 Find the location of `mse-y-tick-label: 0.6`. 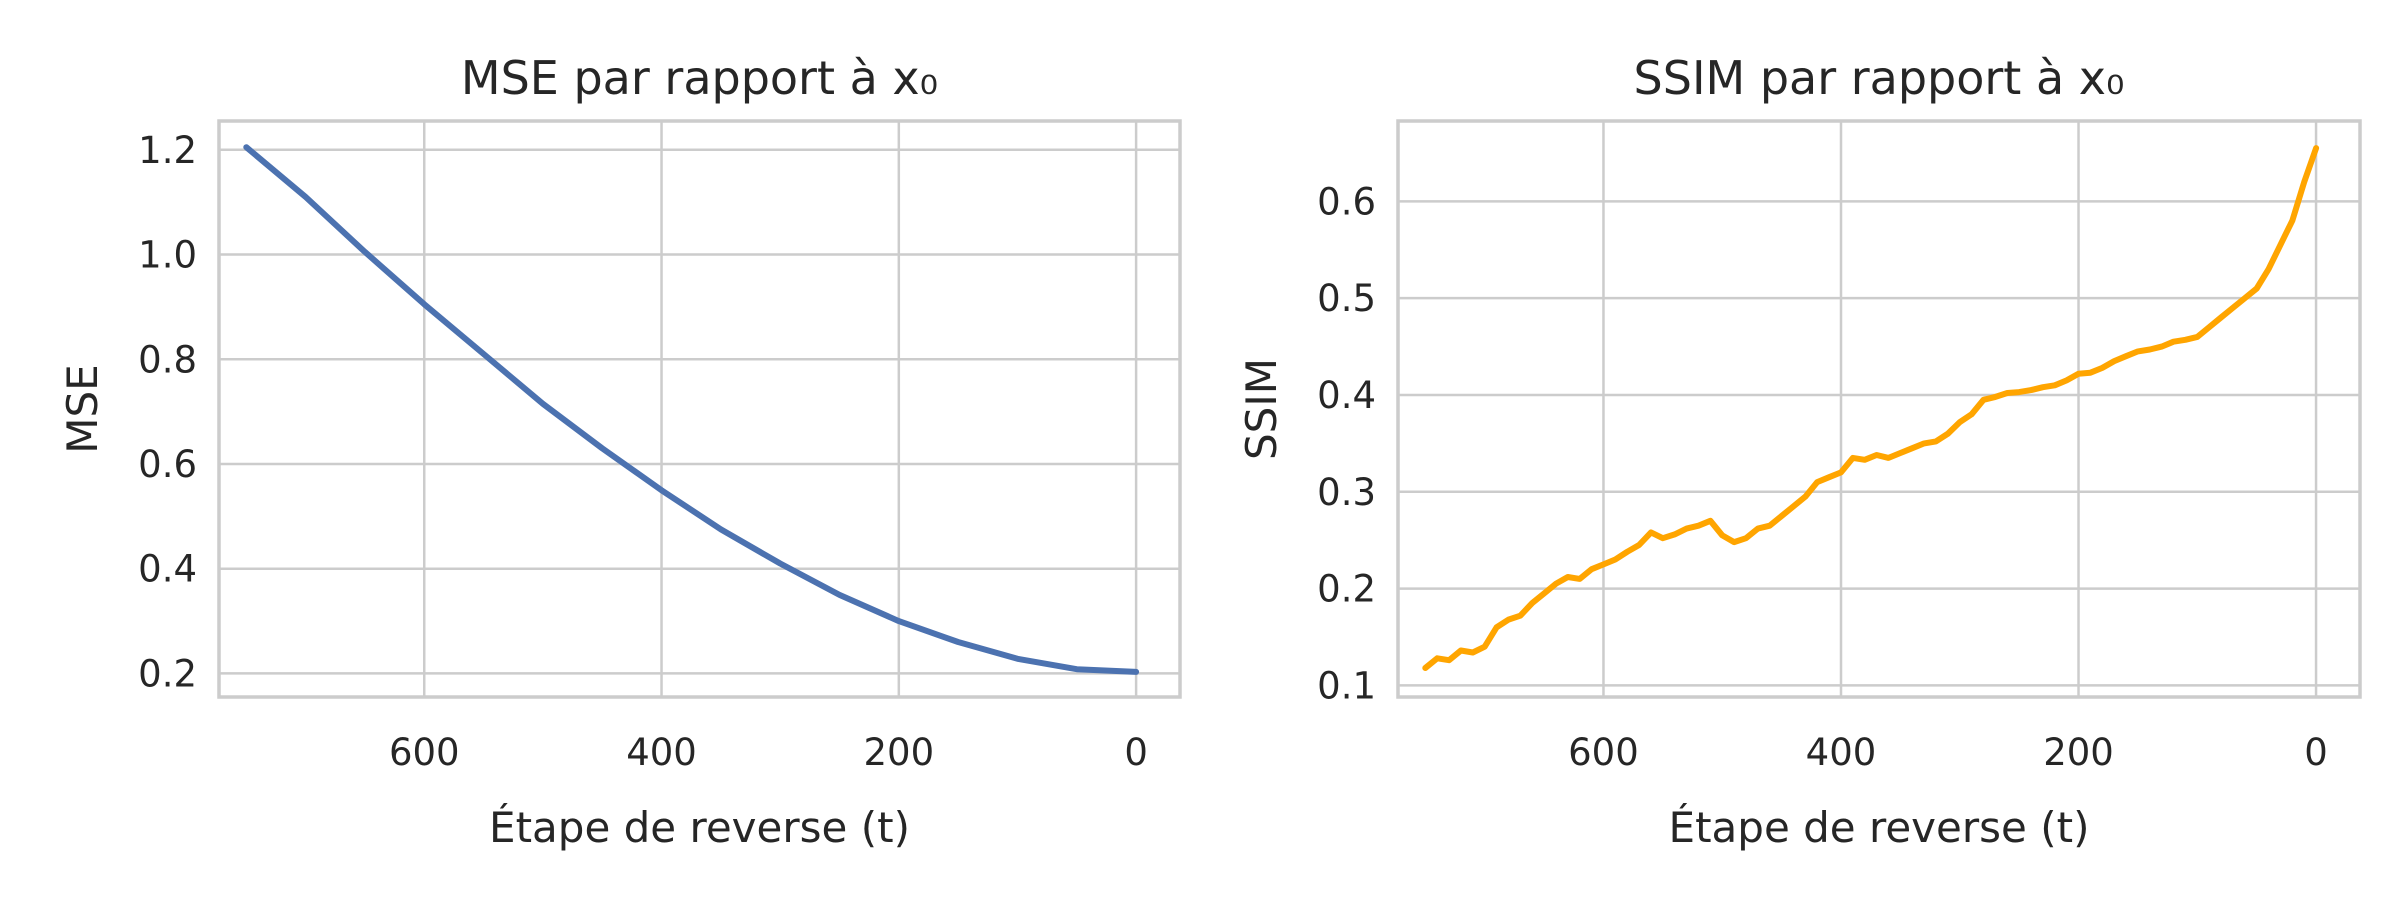

mse-y-tick-label: 0.6 is located at coordinates (167, 464).